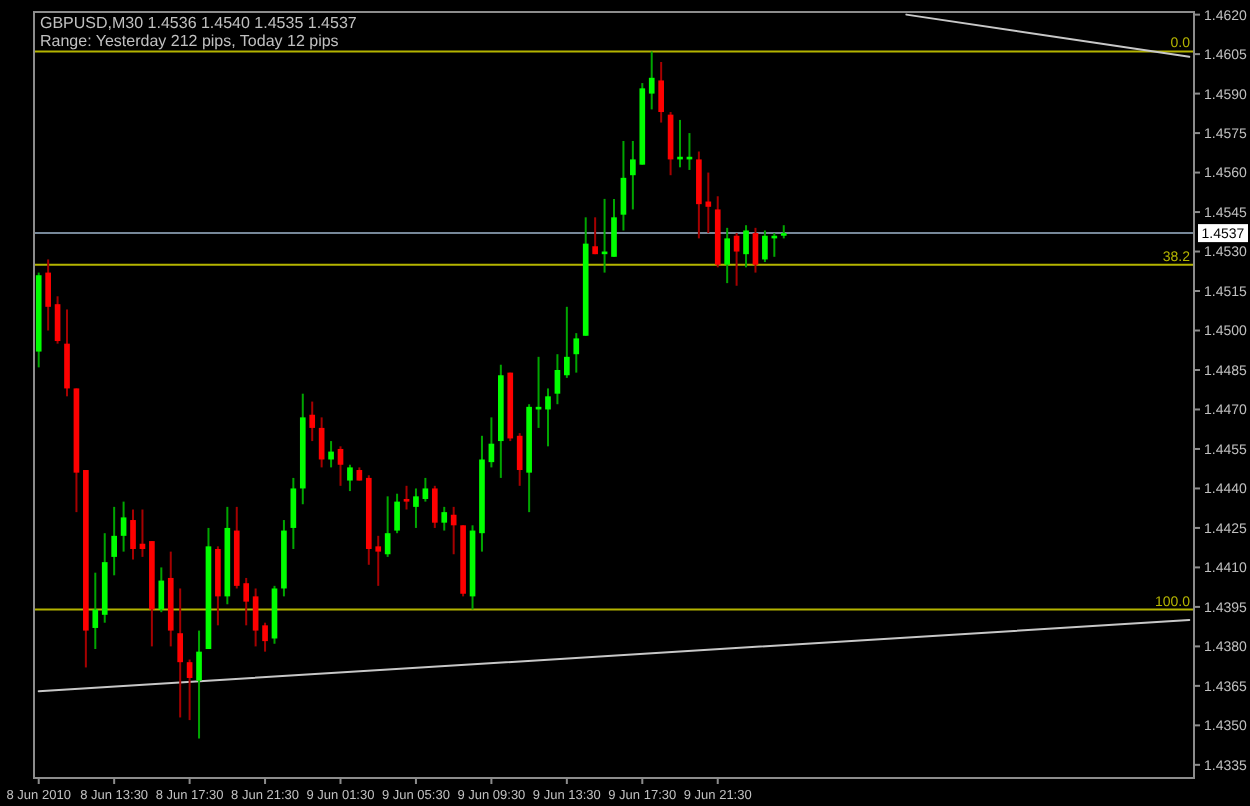 The width and height of the screenshot is (1250, 806). What do you see at coordinates (199, 23) in the screenshot?
I see `chart-title: GBPUSD,M30 1.4536 1.4540 1.4535 1.4537` at bounding box center [199, 23].